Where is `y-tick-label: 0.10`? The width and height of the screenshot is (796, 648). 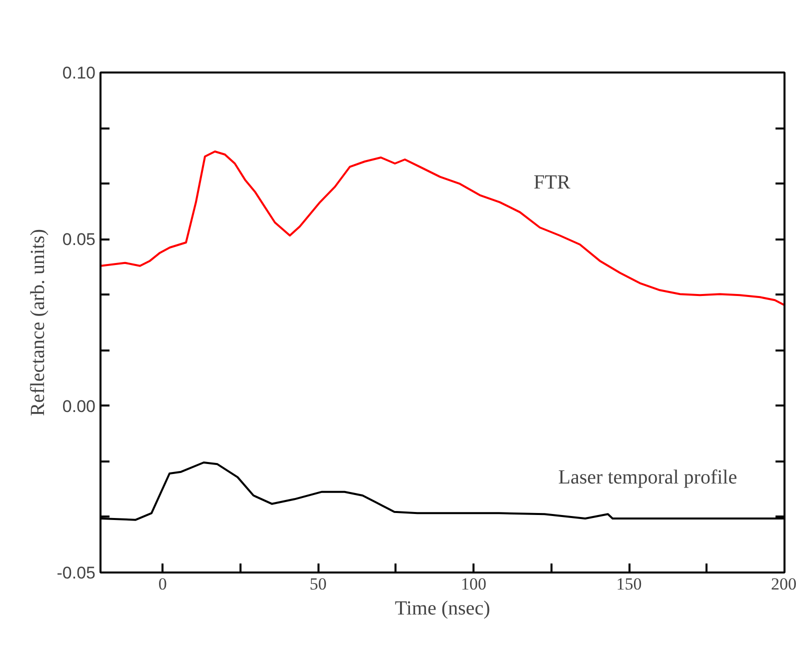
y-tick-label: 0.10 is located at coordinates (79, 73).